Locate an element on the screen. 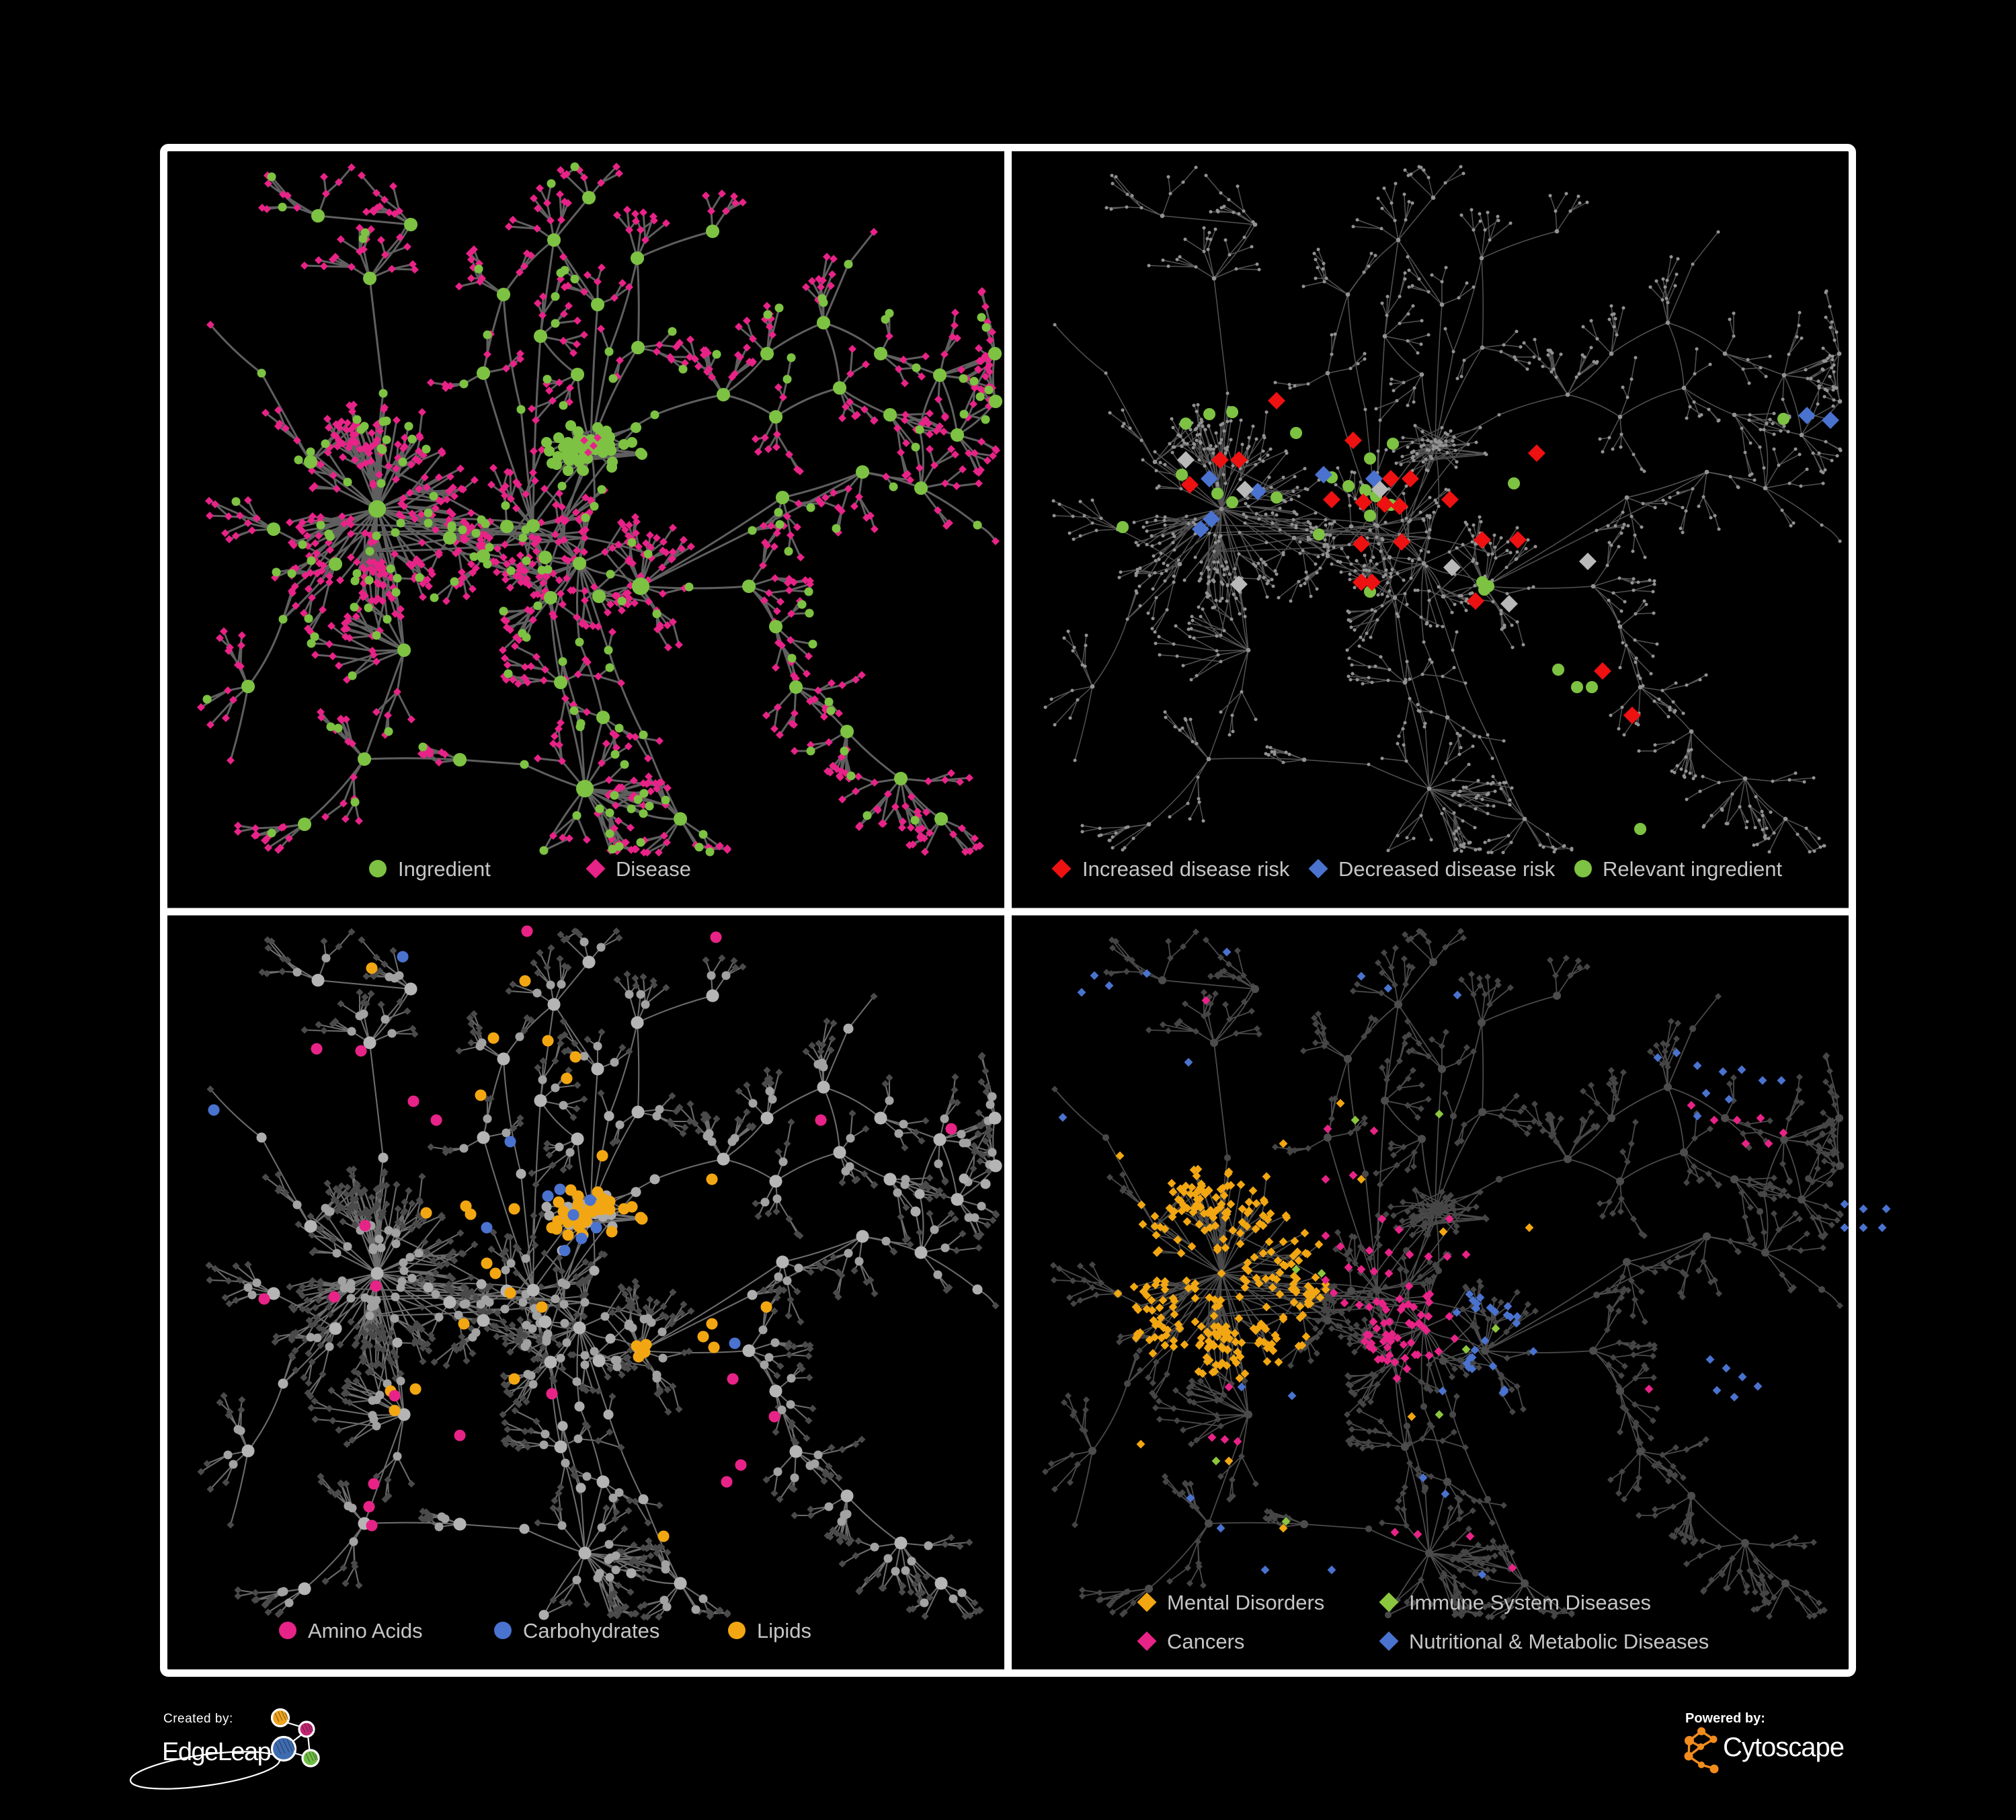 The image size is (2016, 1820). svg-text: Created by: is located at coordinates (198, 1719).